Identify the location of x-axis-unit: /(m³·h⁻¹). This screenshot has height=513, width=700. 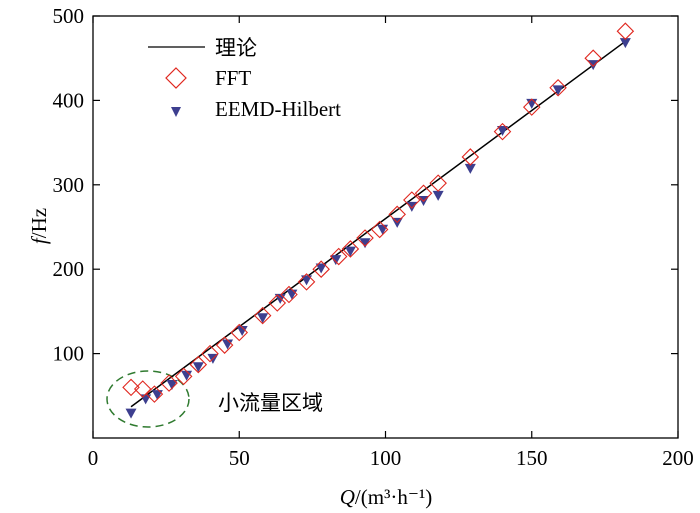
(393, 497).